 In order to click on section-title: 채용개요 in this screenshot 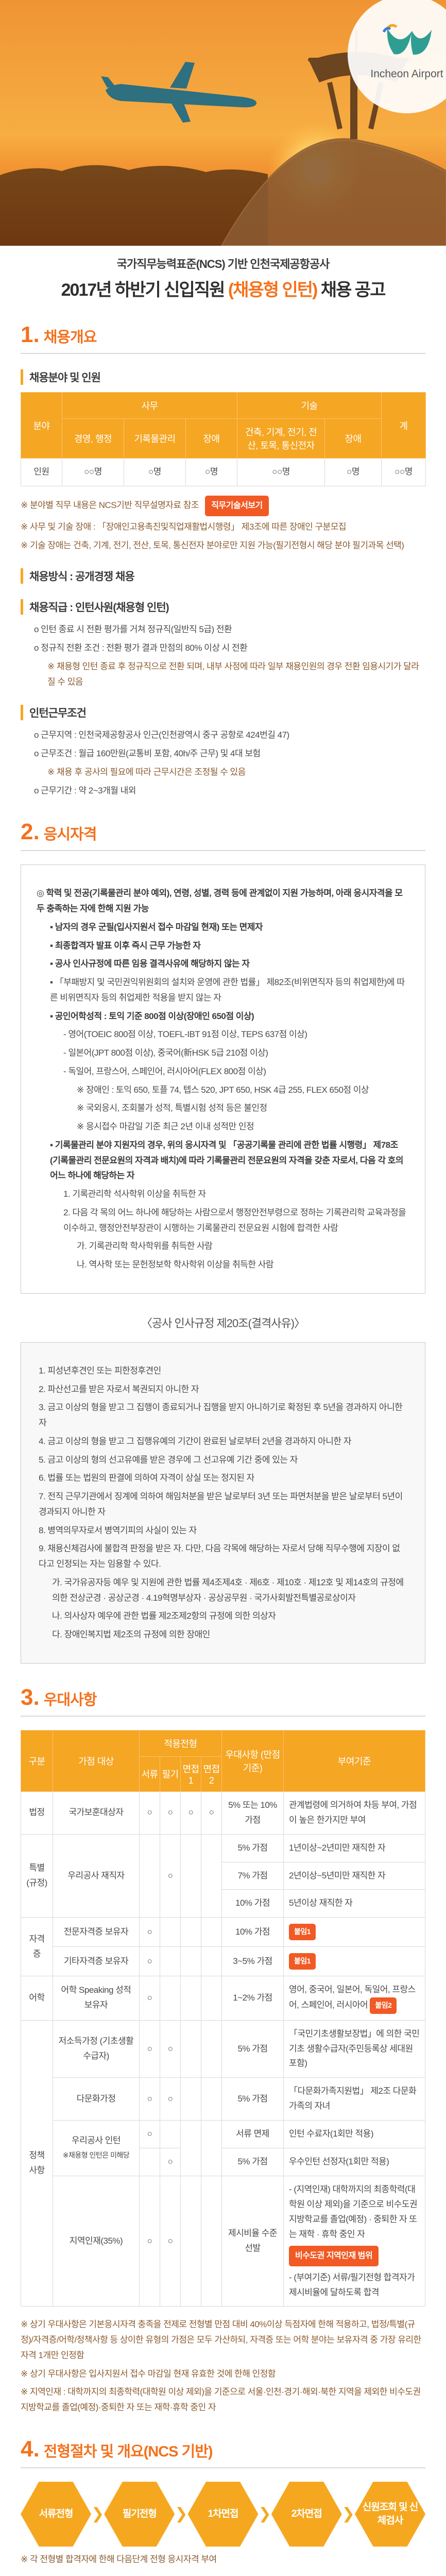, I will do `click(70, 337)`.